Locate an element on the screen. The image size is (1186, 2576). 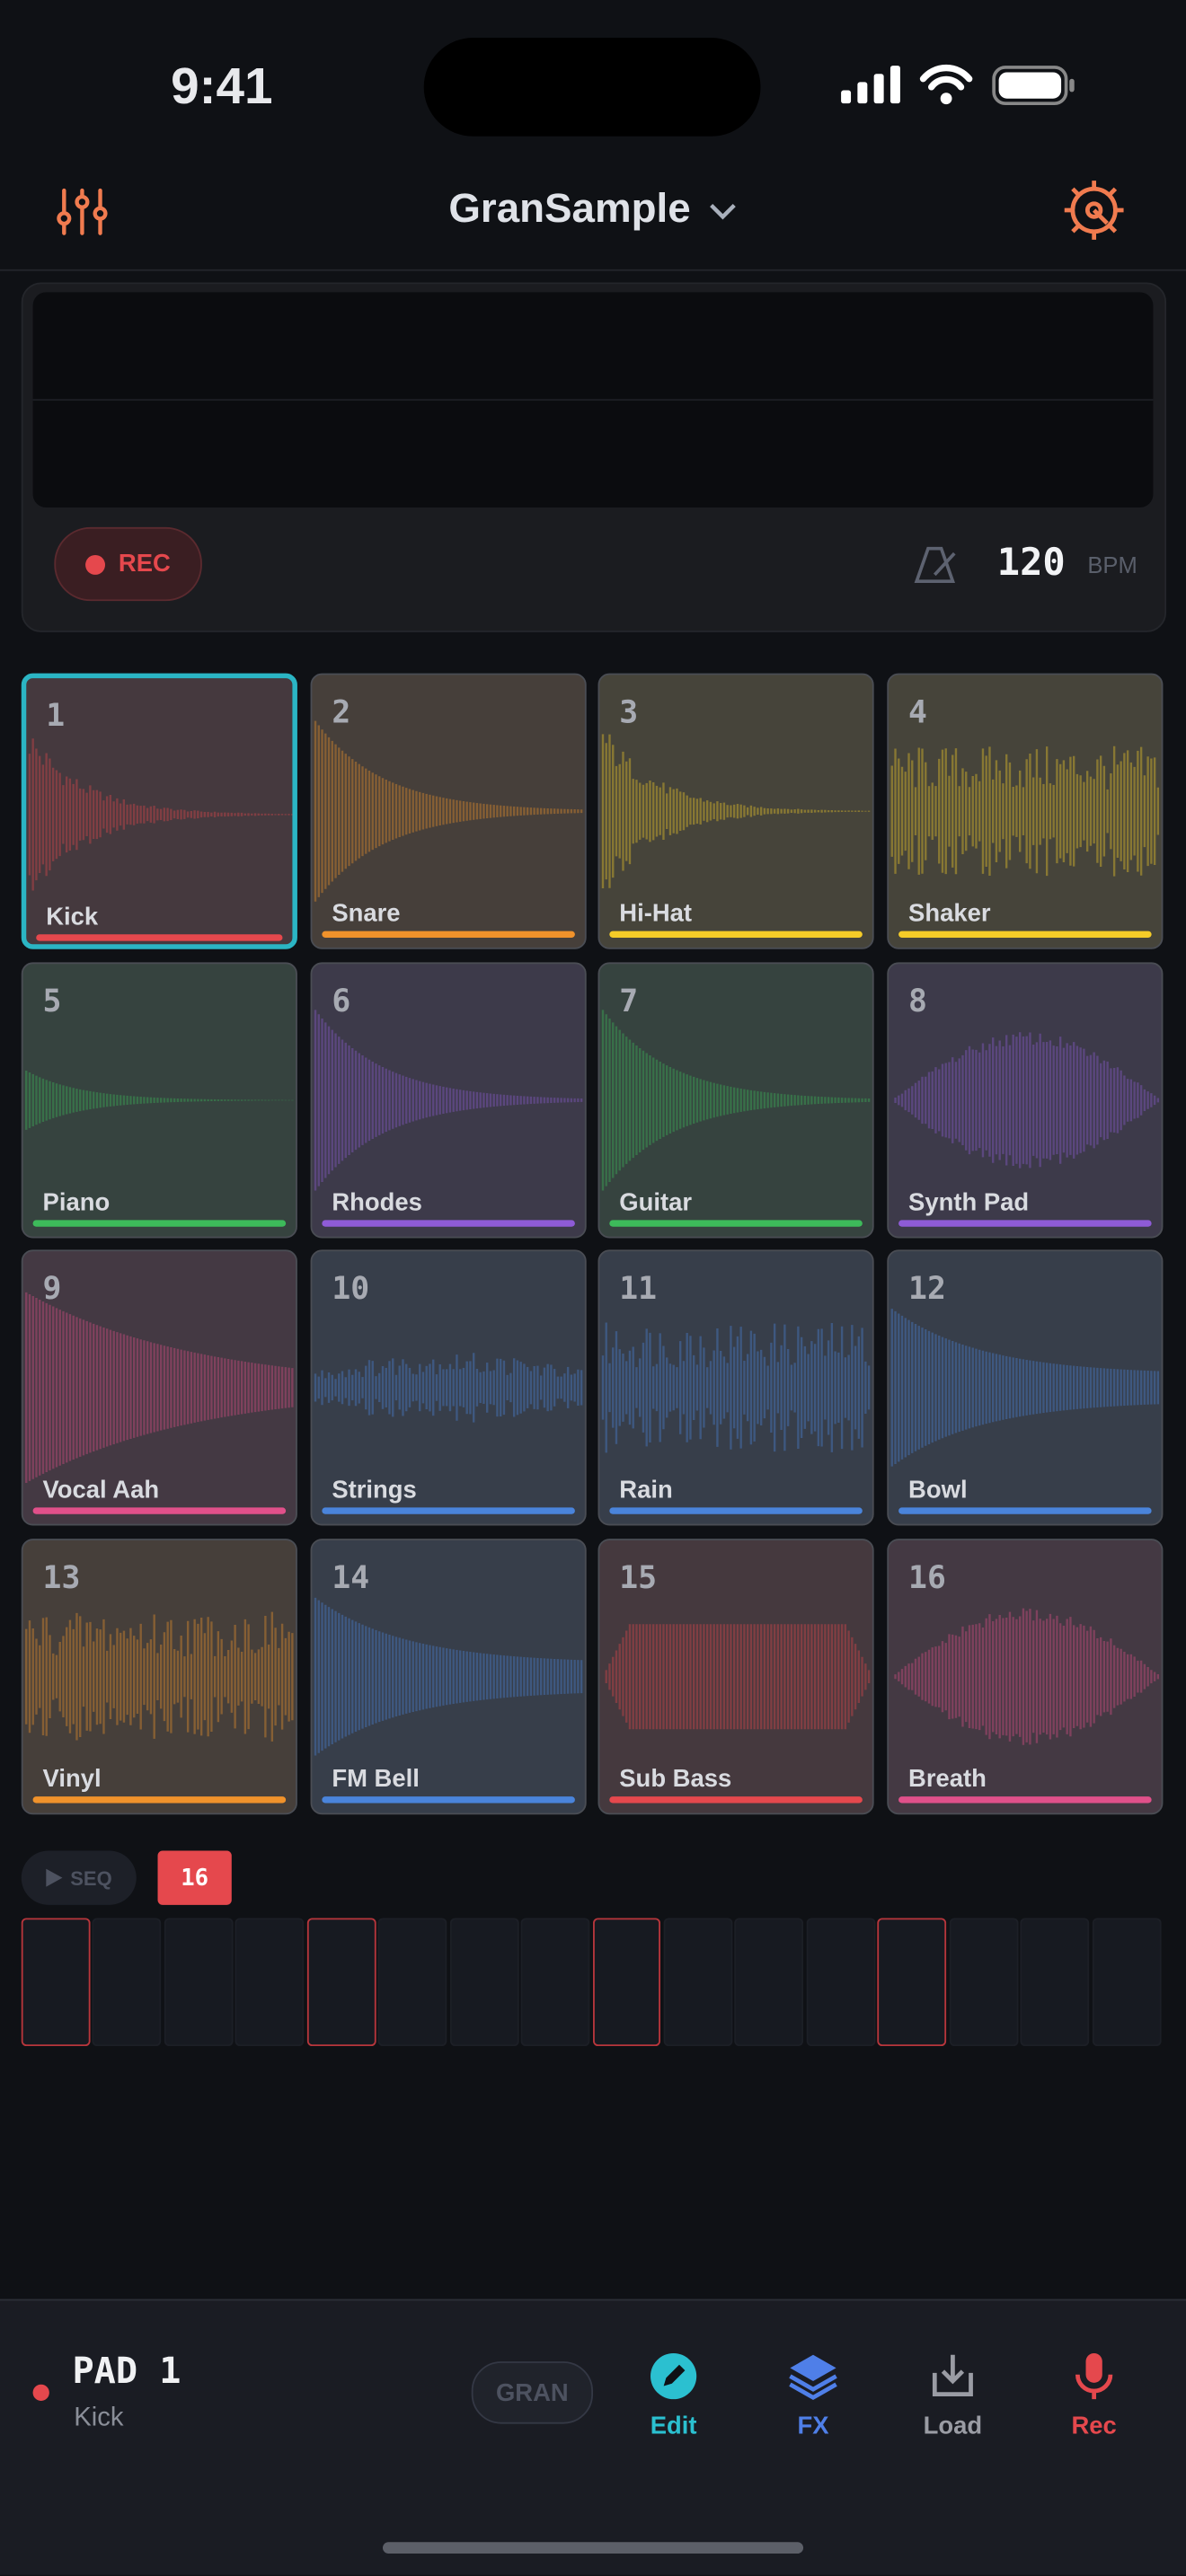
pad-name: Piano is located at coordinates (76, 1202).